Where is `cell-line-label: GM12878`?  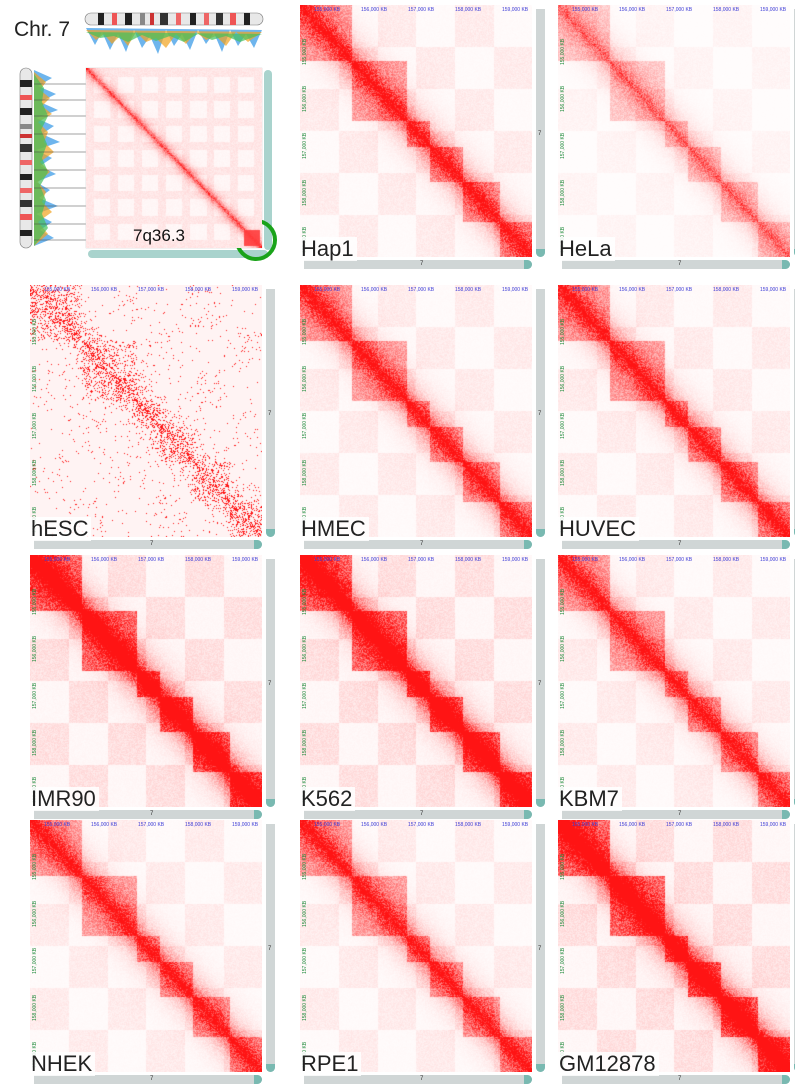
cell-line-label: GM12878 is located at coordinates (607, 1064).